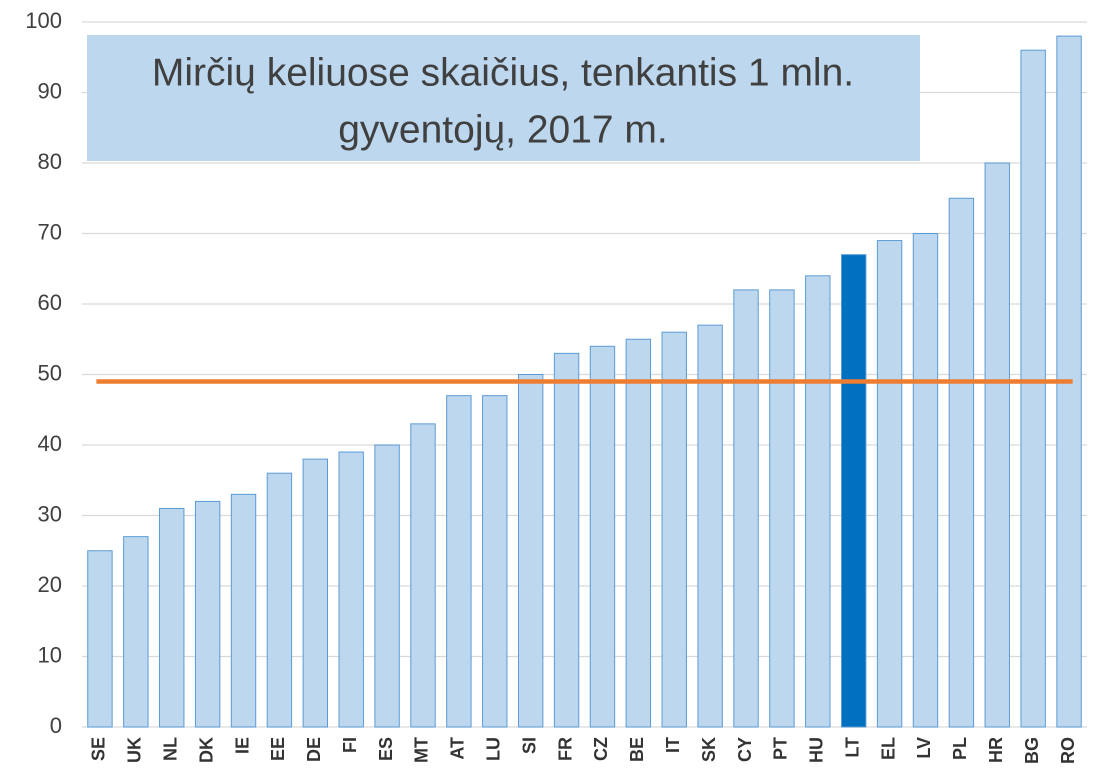 Image resolution: width=1093 pixels, height=781 pixels. Describe the element at coordinates (50, 90) in the screenshot. I see `y-tick-label: 90` at that location.